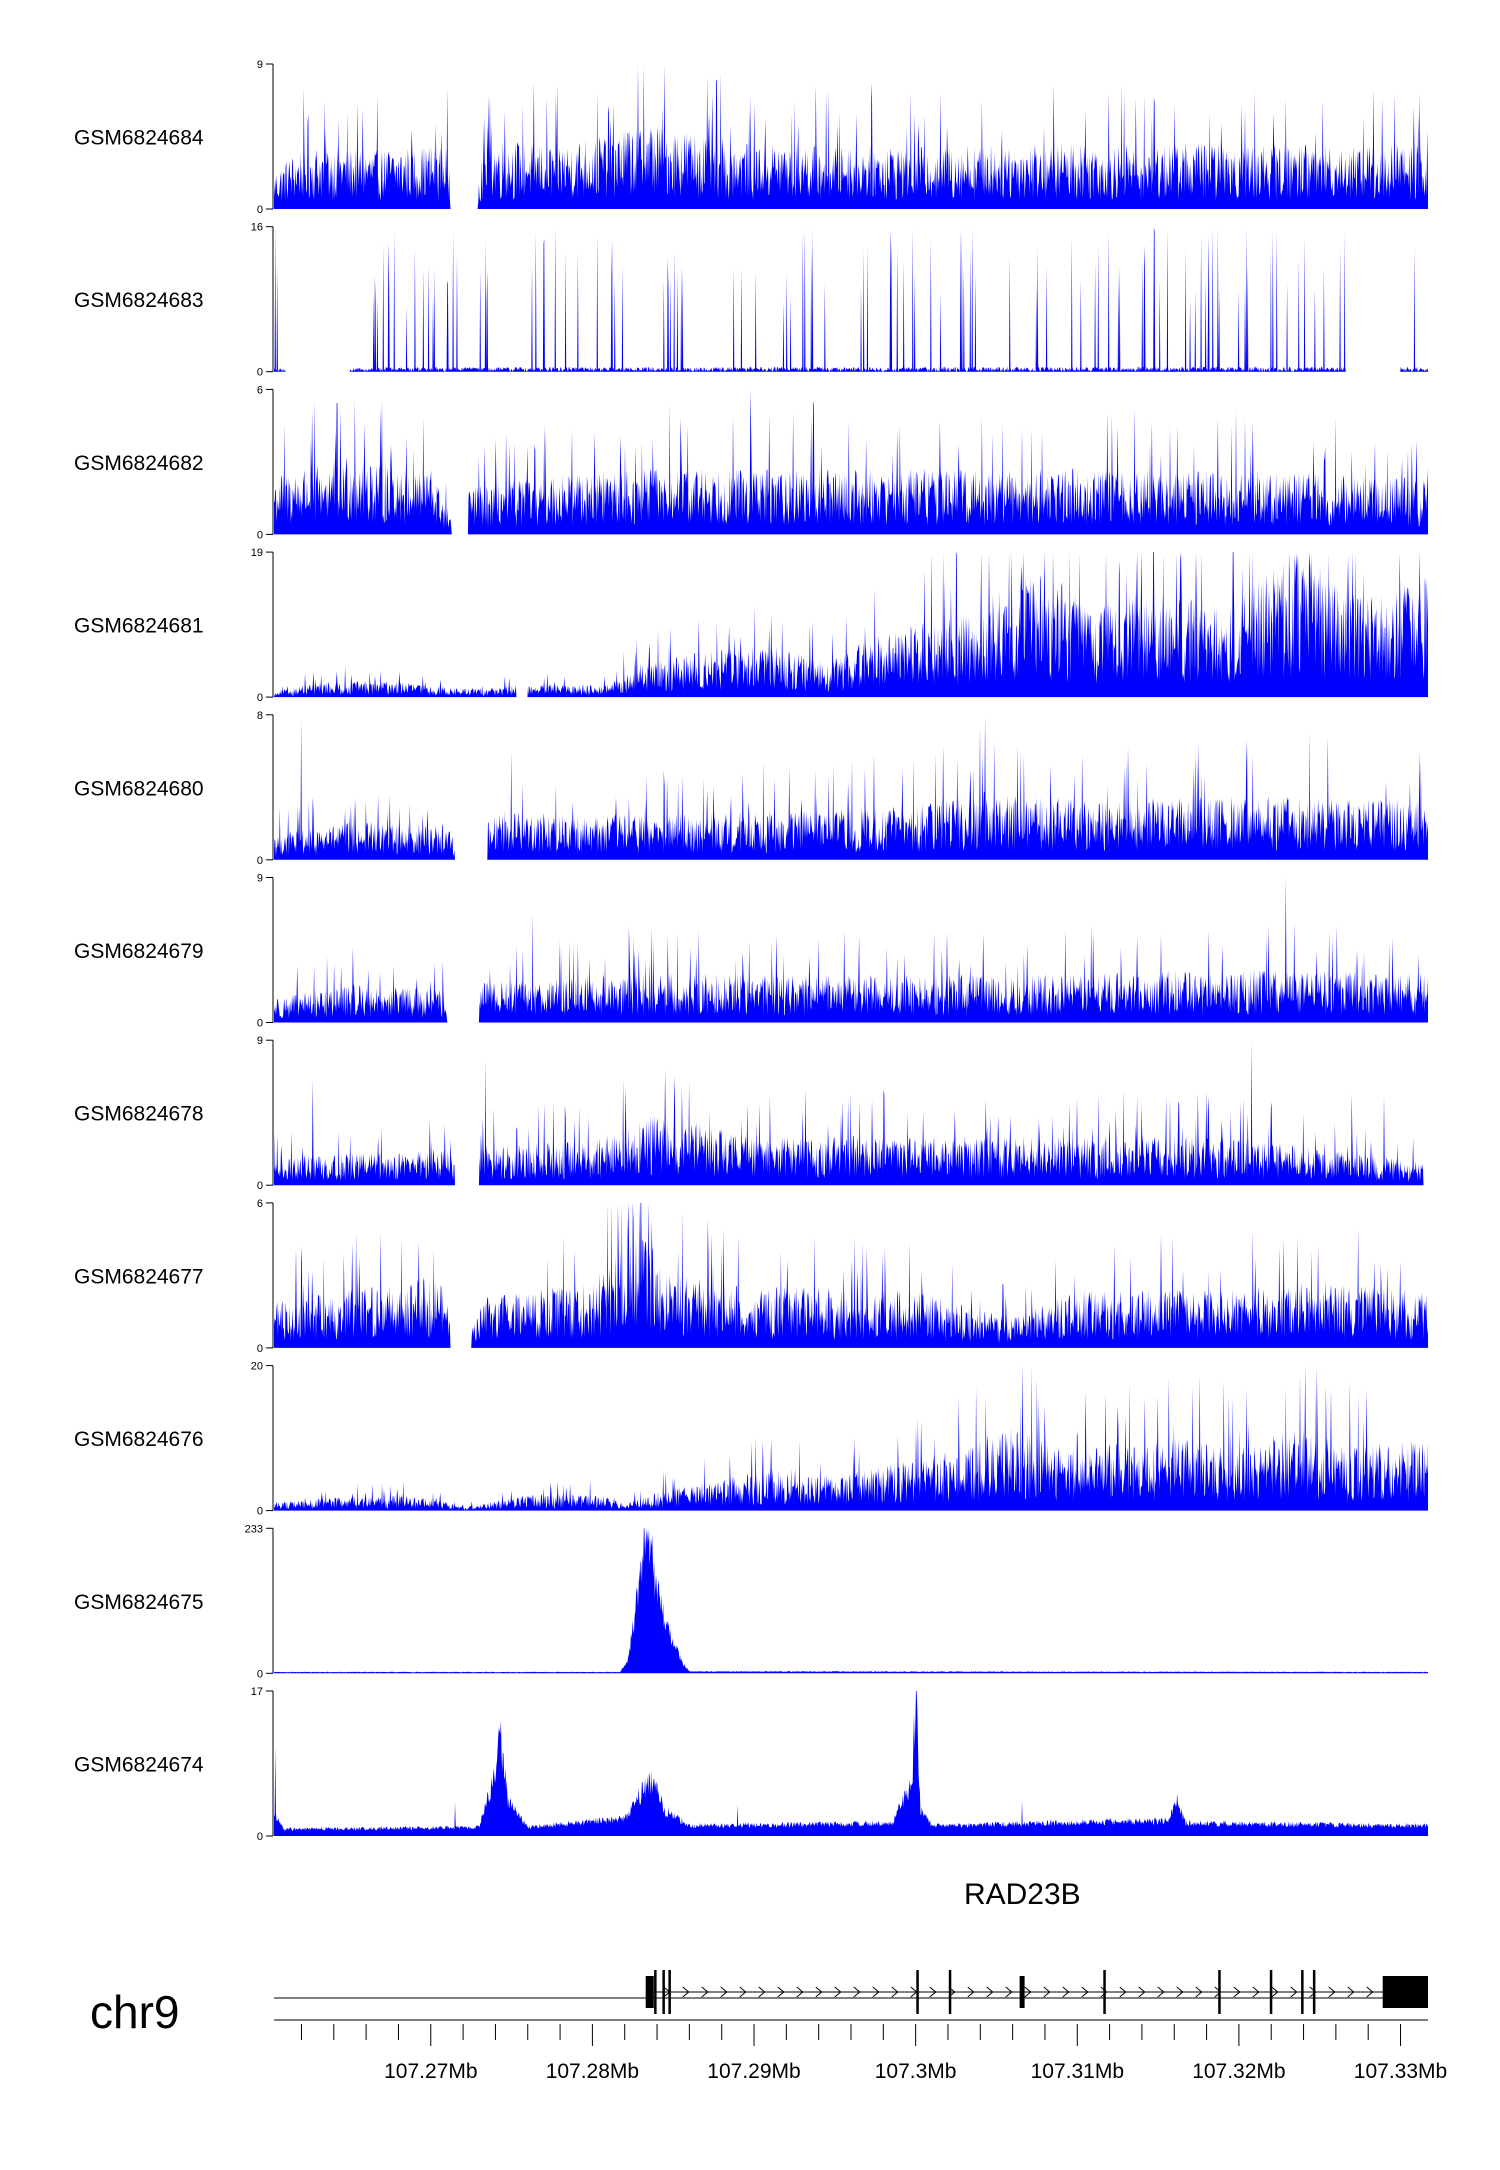 The height and width of the screenshot is (2170, 1500). What do you see at coordinates (1077, 2071) in the screenshot?
I see `x-axis-tick-label: 107.31Mb` at bounding box center [1077, 2071].